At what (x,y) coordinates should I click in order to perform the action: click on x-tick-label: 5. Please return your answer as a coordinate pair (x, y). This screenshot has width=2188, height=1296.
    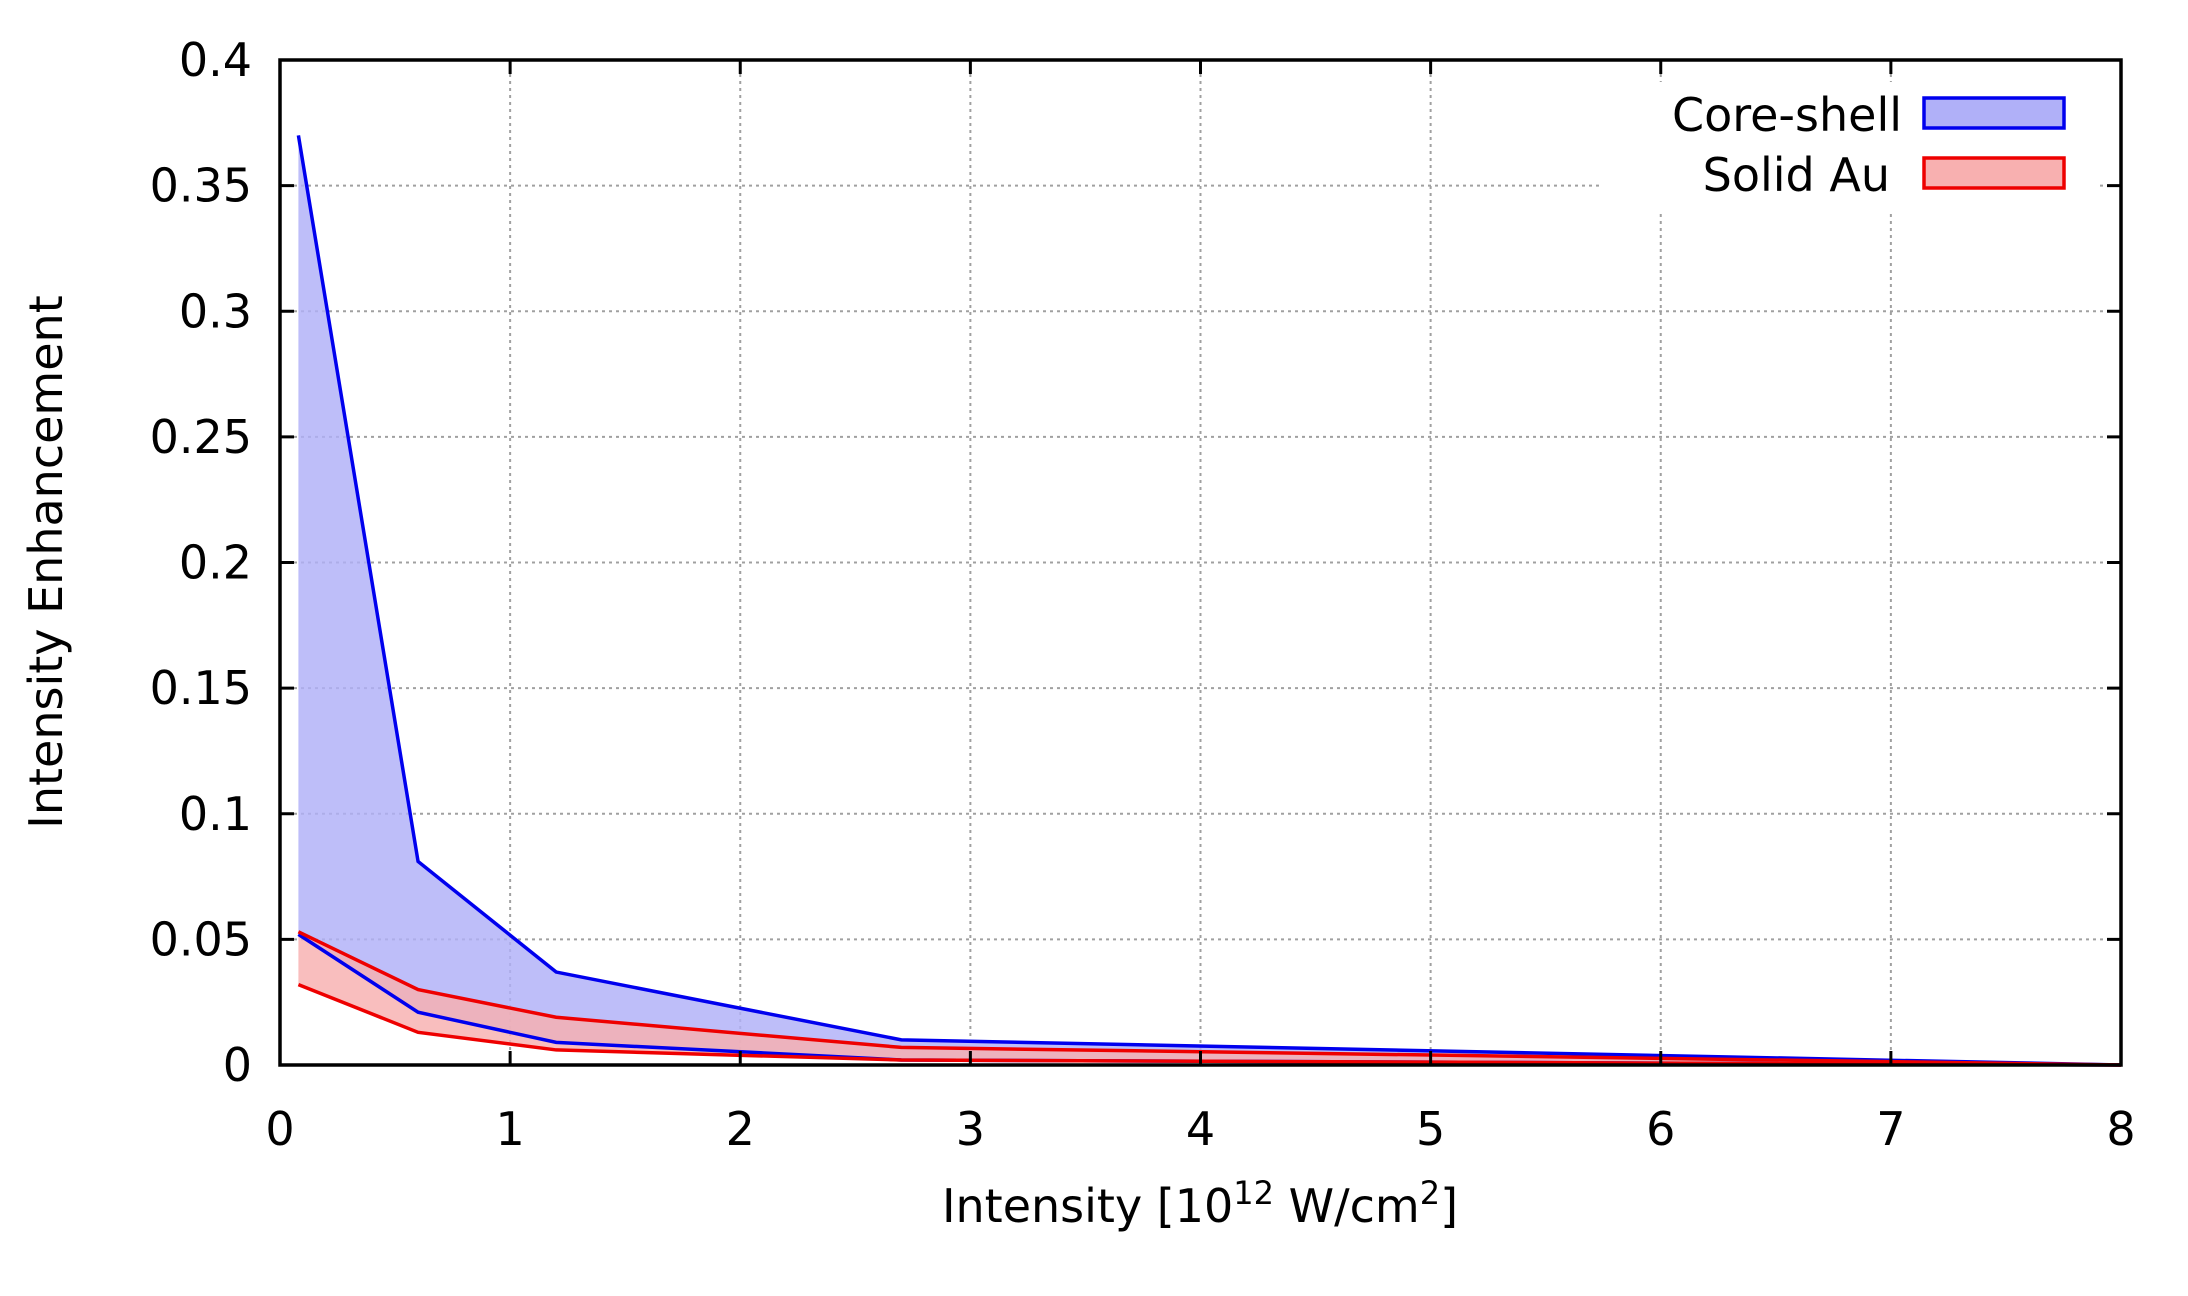
    Looking at the image, I should click on (1430, 1129).